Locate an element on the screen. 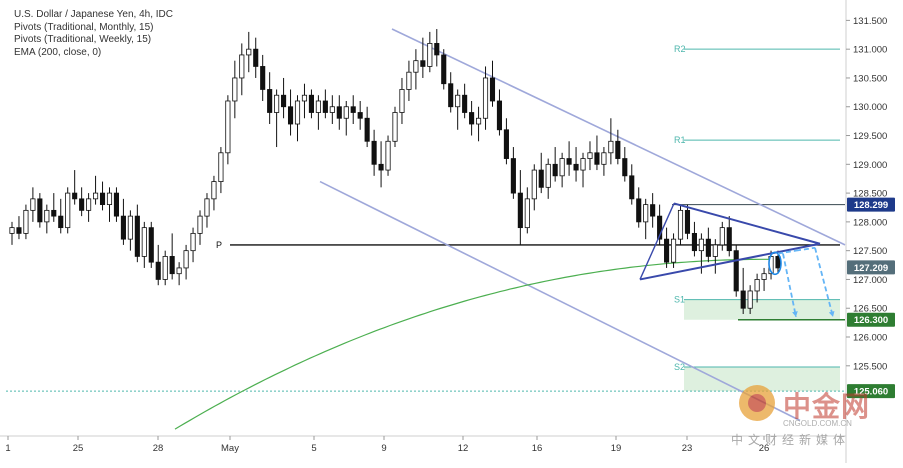 This screenshot has height=468, width=903. watermark-brand: 中金网 is located at coordinates (827, 406).